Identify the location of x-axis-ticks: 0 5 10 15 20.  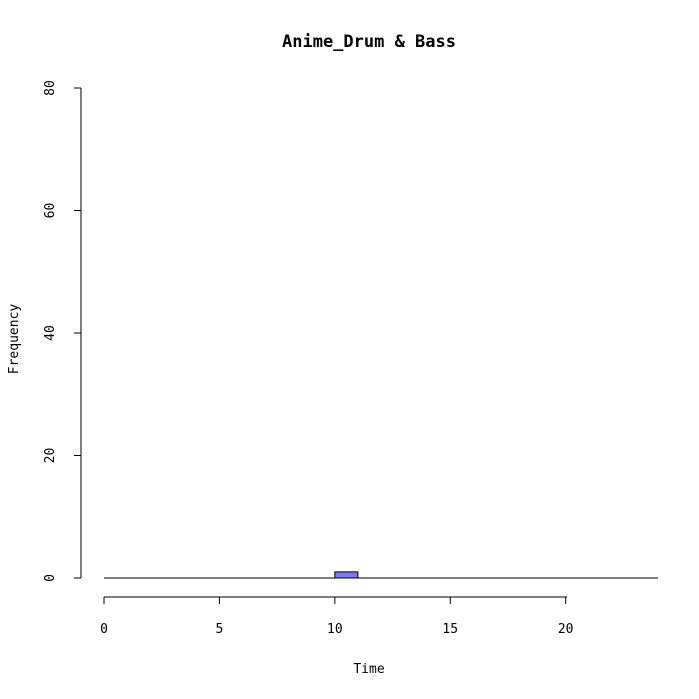
(336, 617).